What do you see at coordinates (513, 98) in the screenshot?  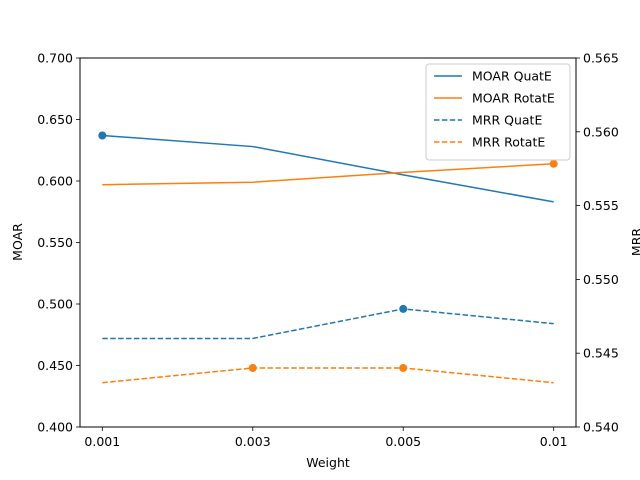 I see `legend-label-1: MOAR RotatE` at bounding box center [513, 98].